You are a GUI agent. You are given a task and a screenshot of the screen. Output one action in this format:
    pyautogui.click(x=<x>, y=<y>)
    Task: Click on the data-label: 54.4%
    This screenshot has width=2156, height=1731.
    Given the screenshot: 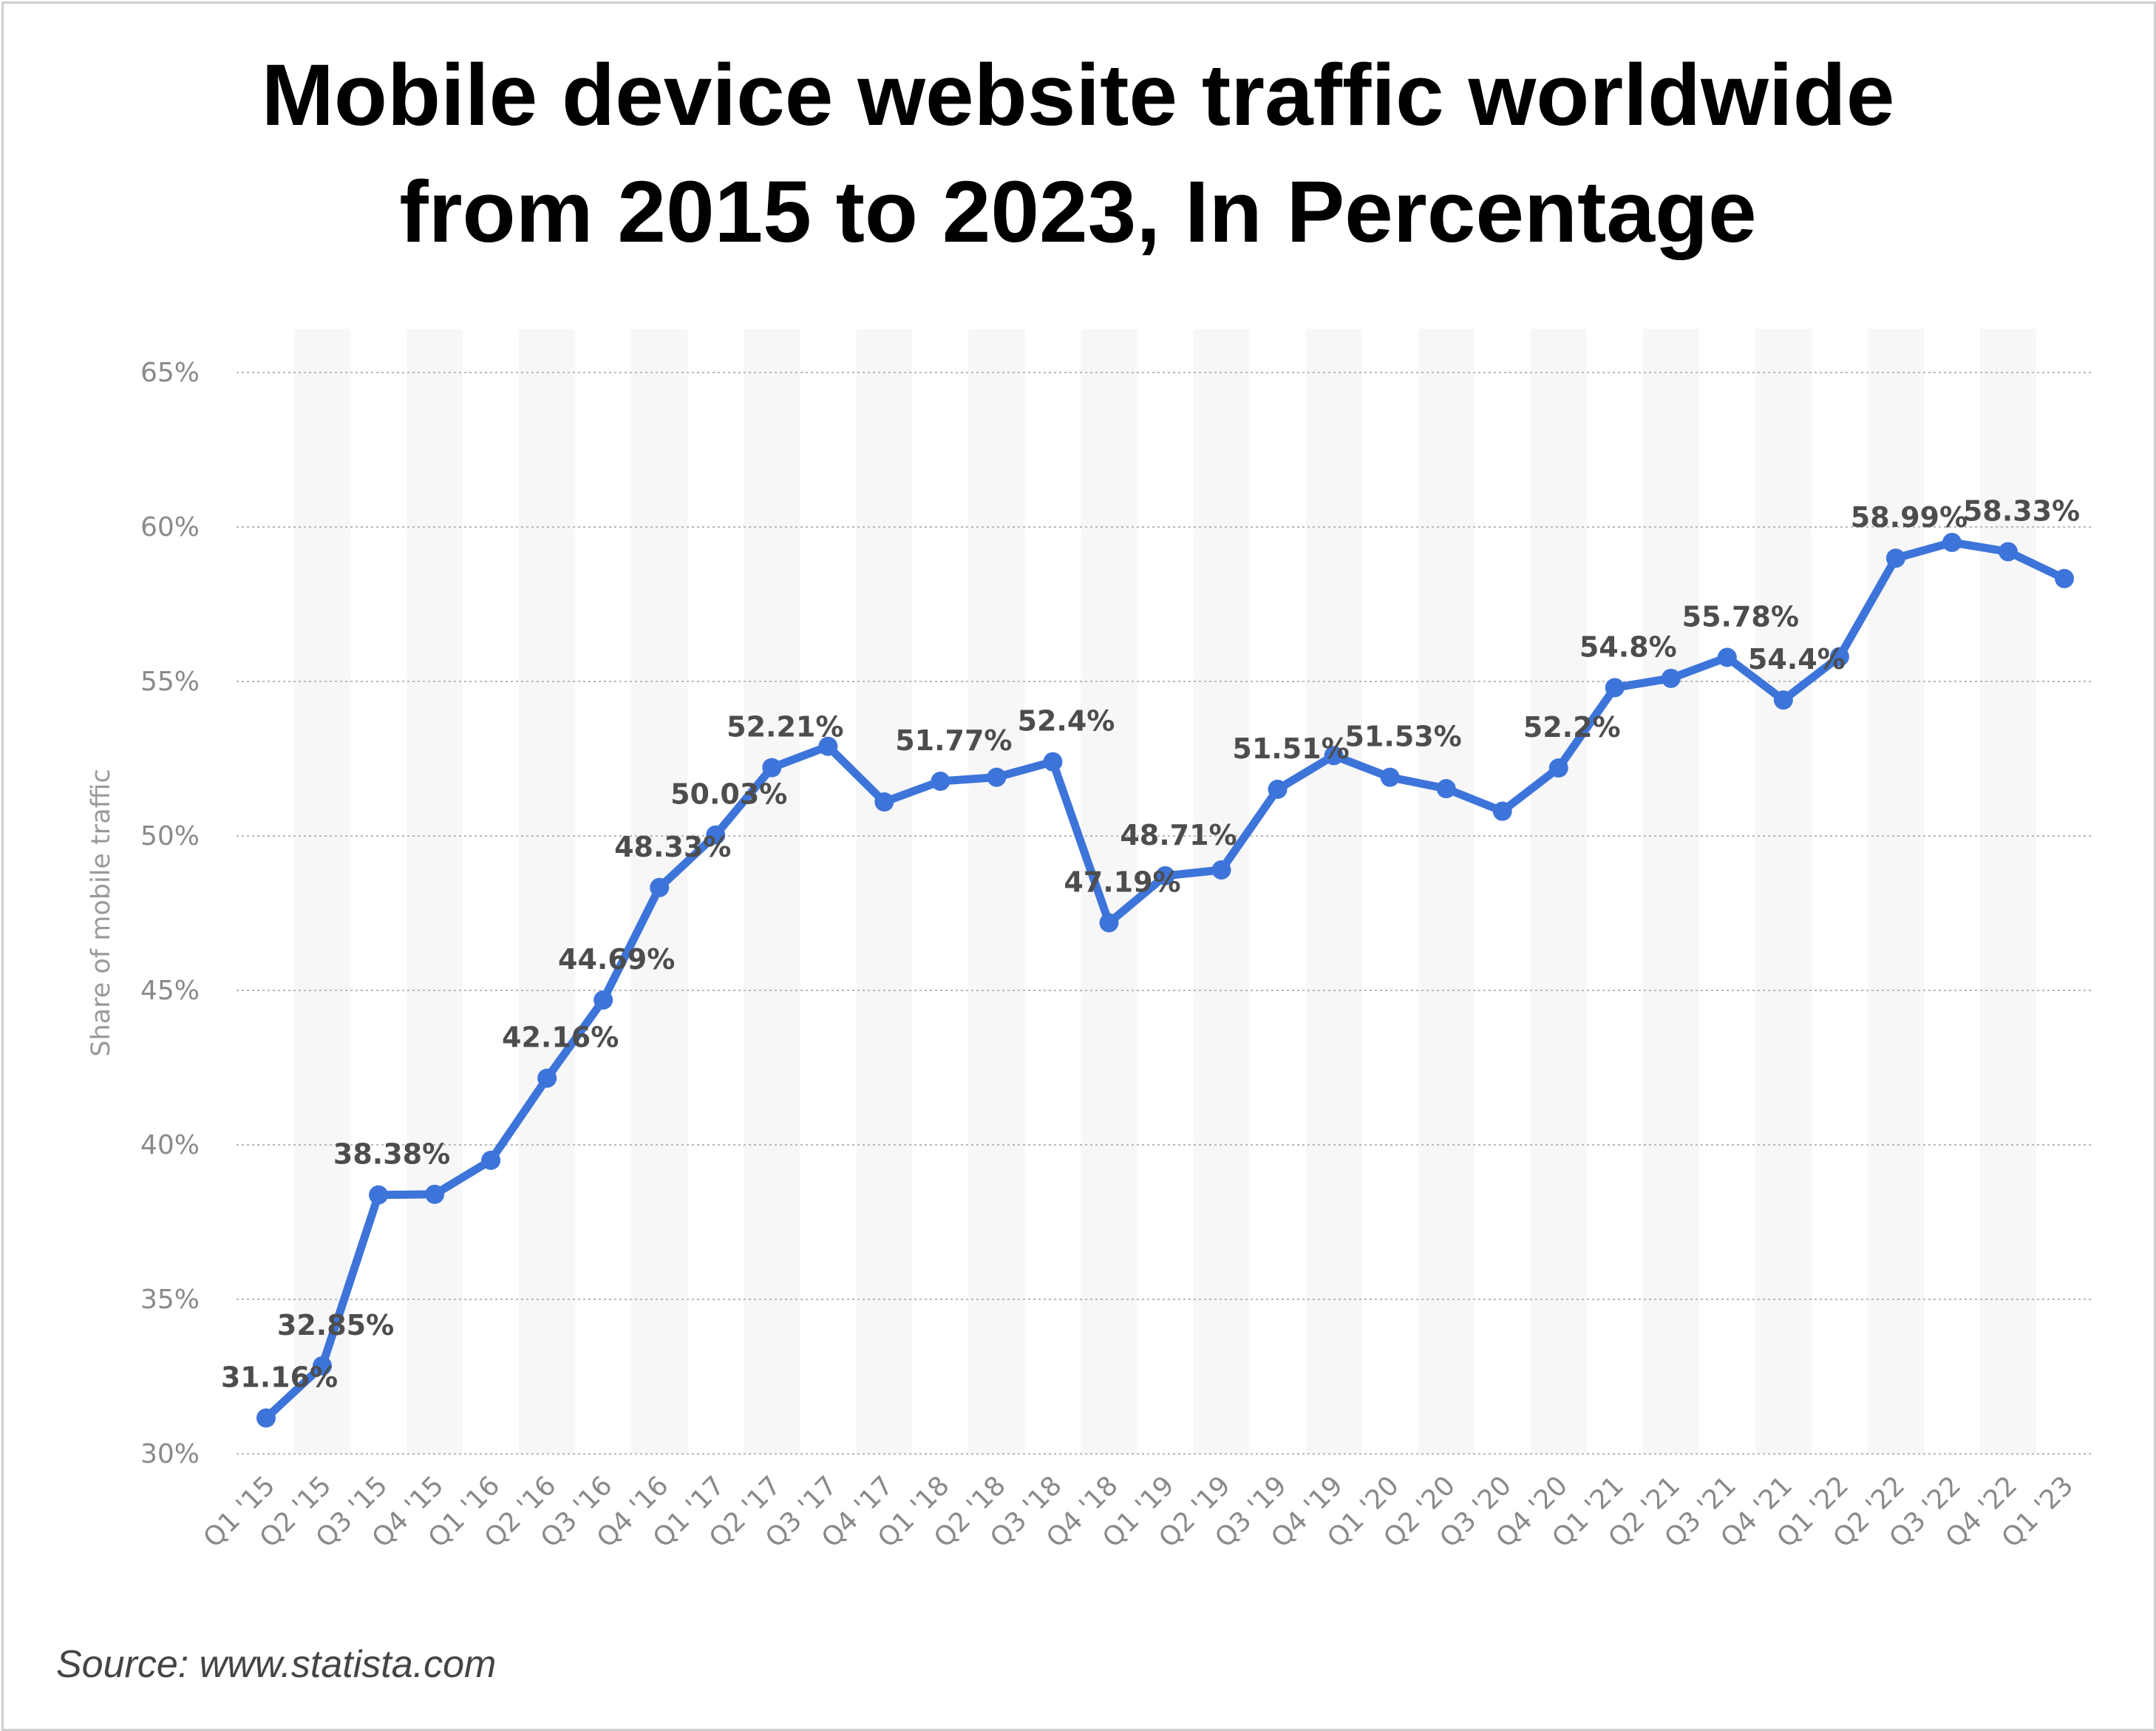 What is the action you would take?
    pyautogui.click(x=1797, y=660)
    